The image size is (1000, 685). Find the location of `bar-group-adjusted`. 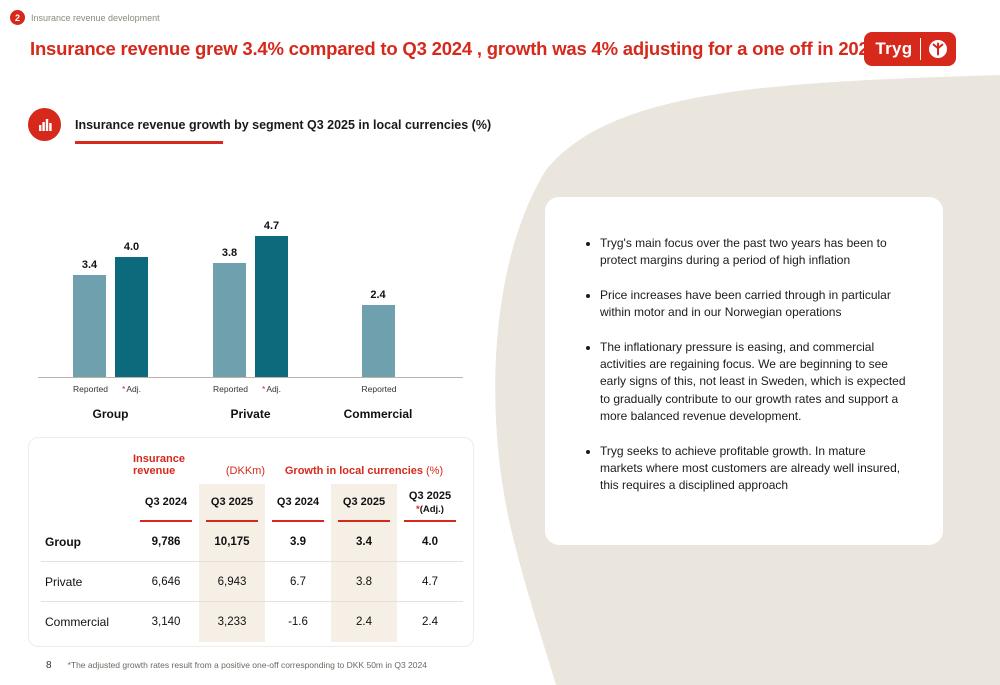

bar-group-adjusted is located at coordinates (131, 317).